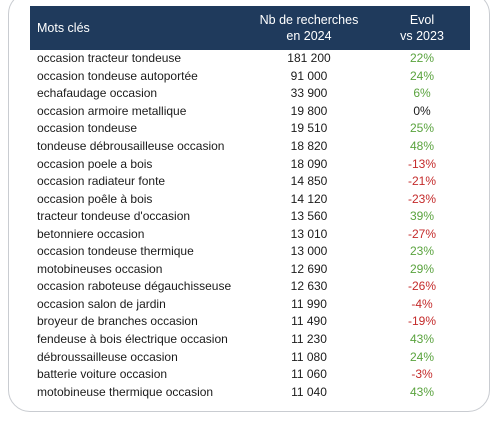  I want to click on keyword-cell: tondeuse débrousailleuse occasion, so click(131, 146).